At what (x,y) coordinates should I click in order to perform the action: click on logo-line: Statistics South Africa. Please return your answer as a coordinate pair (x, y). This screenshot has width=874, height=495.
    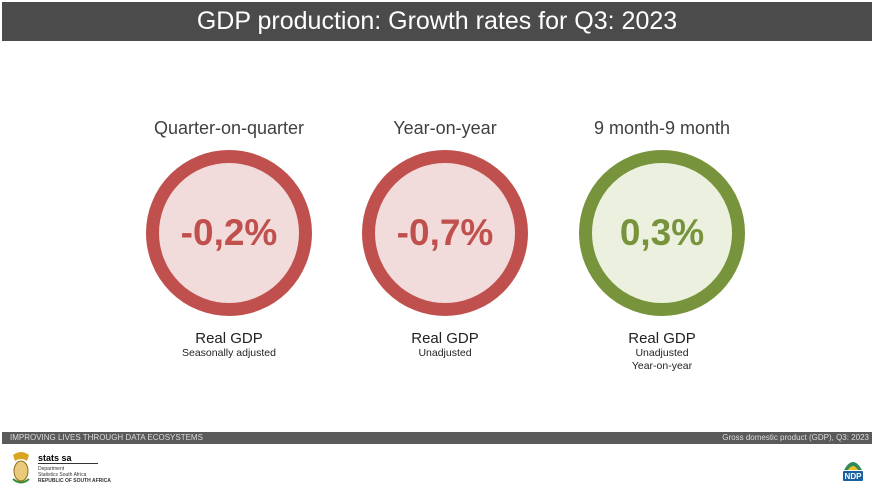
    Looking at the image, I should click on (62, 474).